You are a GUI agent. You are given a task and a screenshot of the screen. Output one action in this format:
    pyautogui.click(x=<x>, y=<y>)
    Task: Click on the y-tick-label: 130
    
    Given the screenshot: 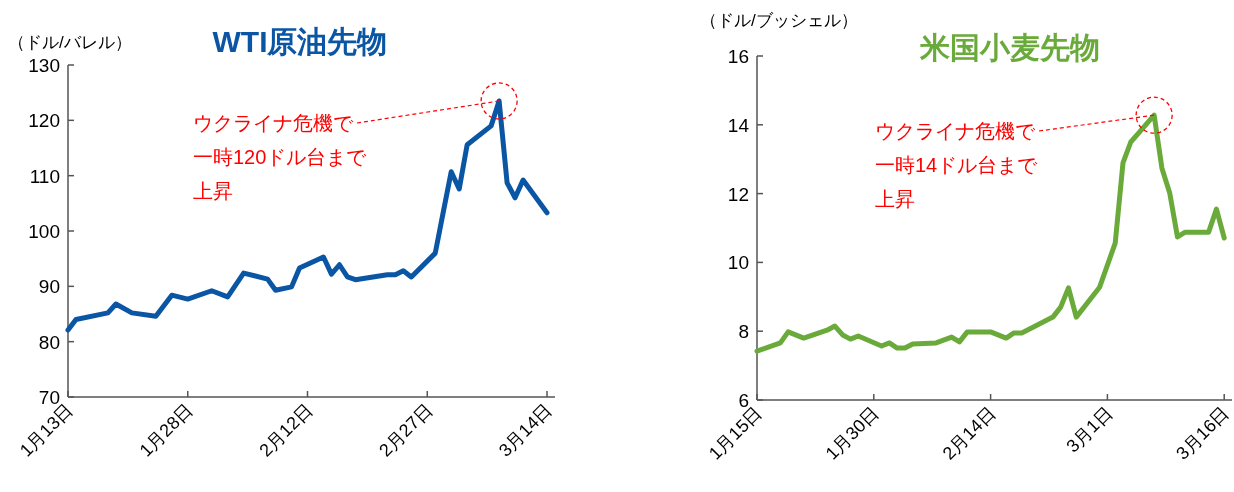 What is the action you would take?
    pyautogui.click(x=44, y=65)
    